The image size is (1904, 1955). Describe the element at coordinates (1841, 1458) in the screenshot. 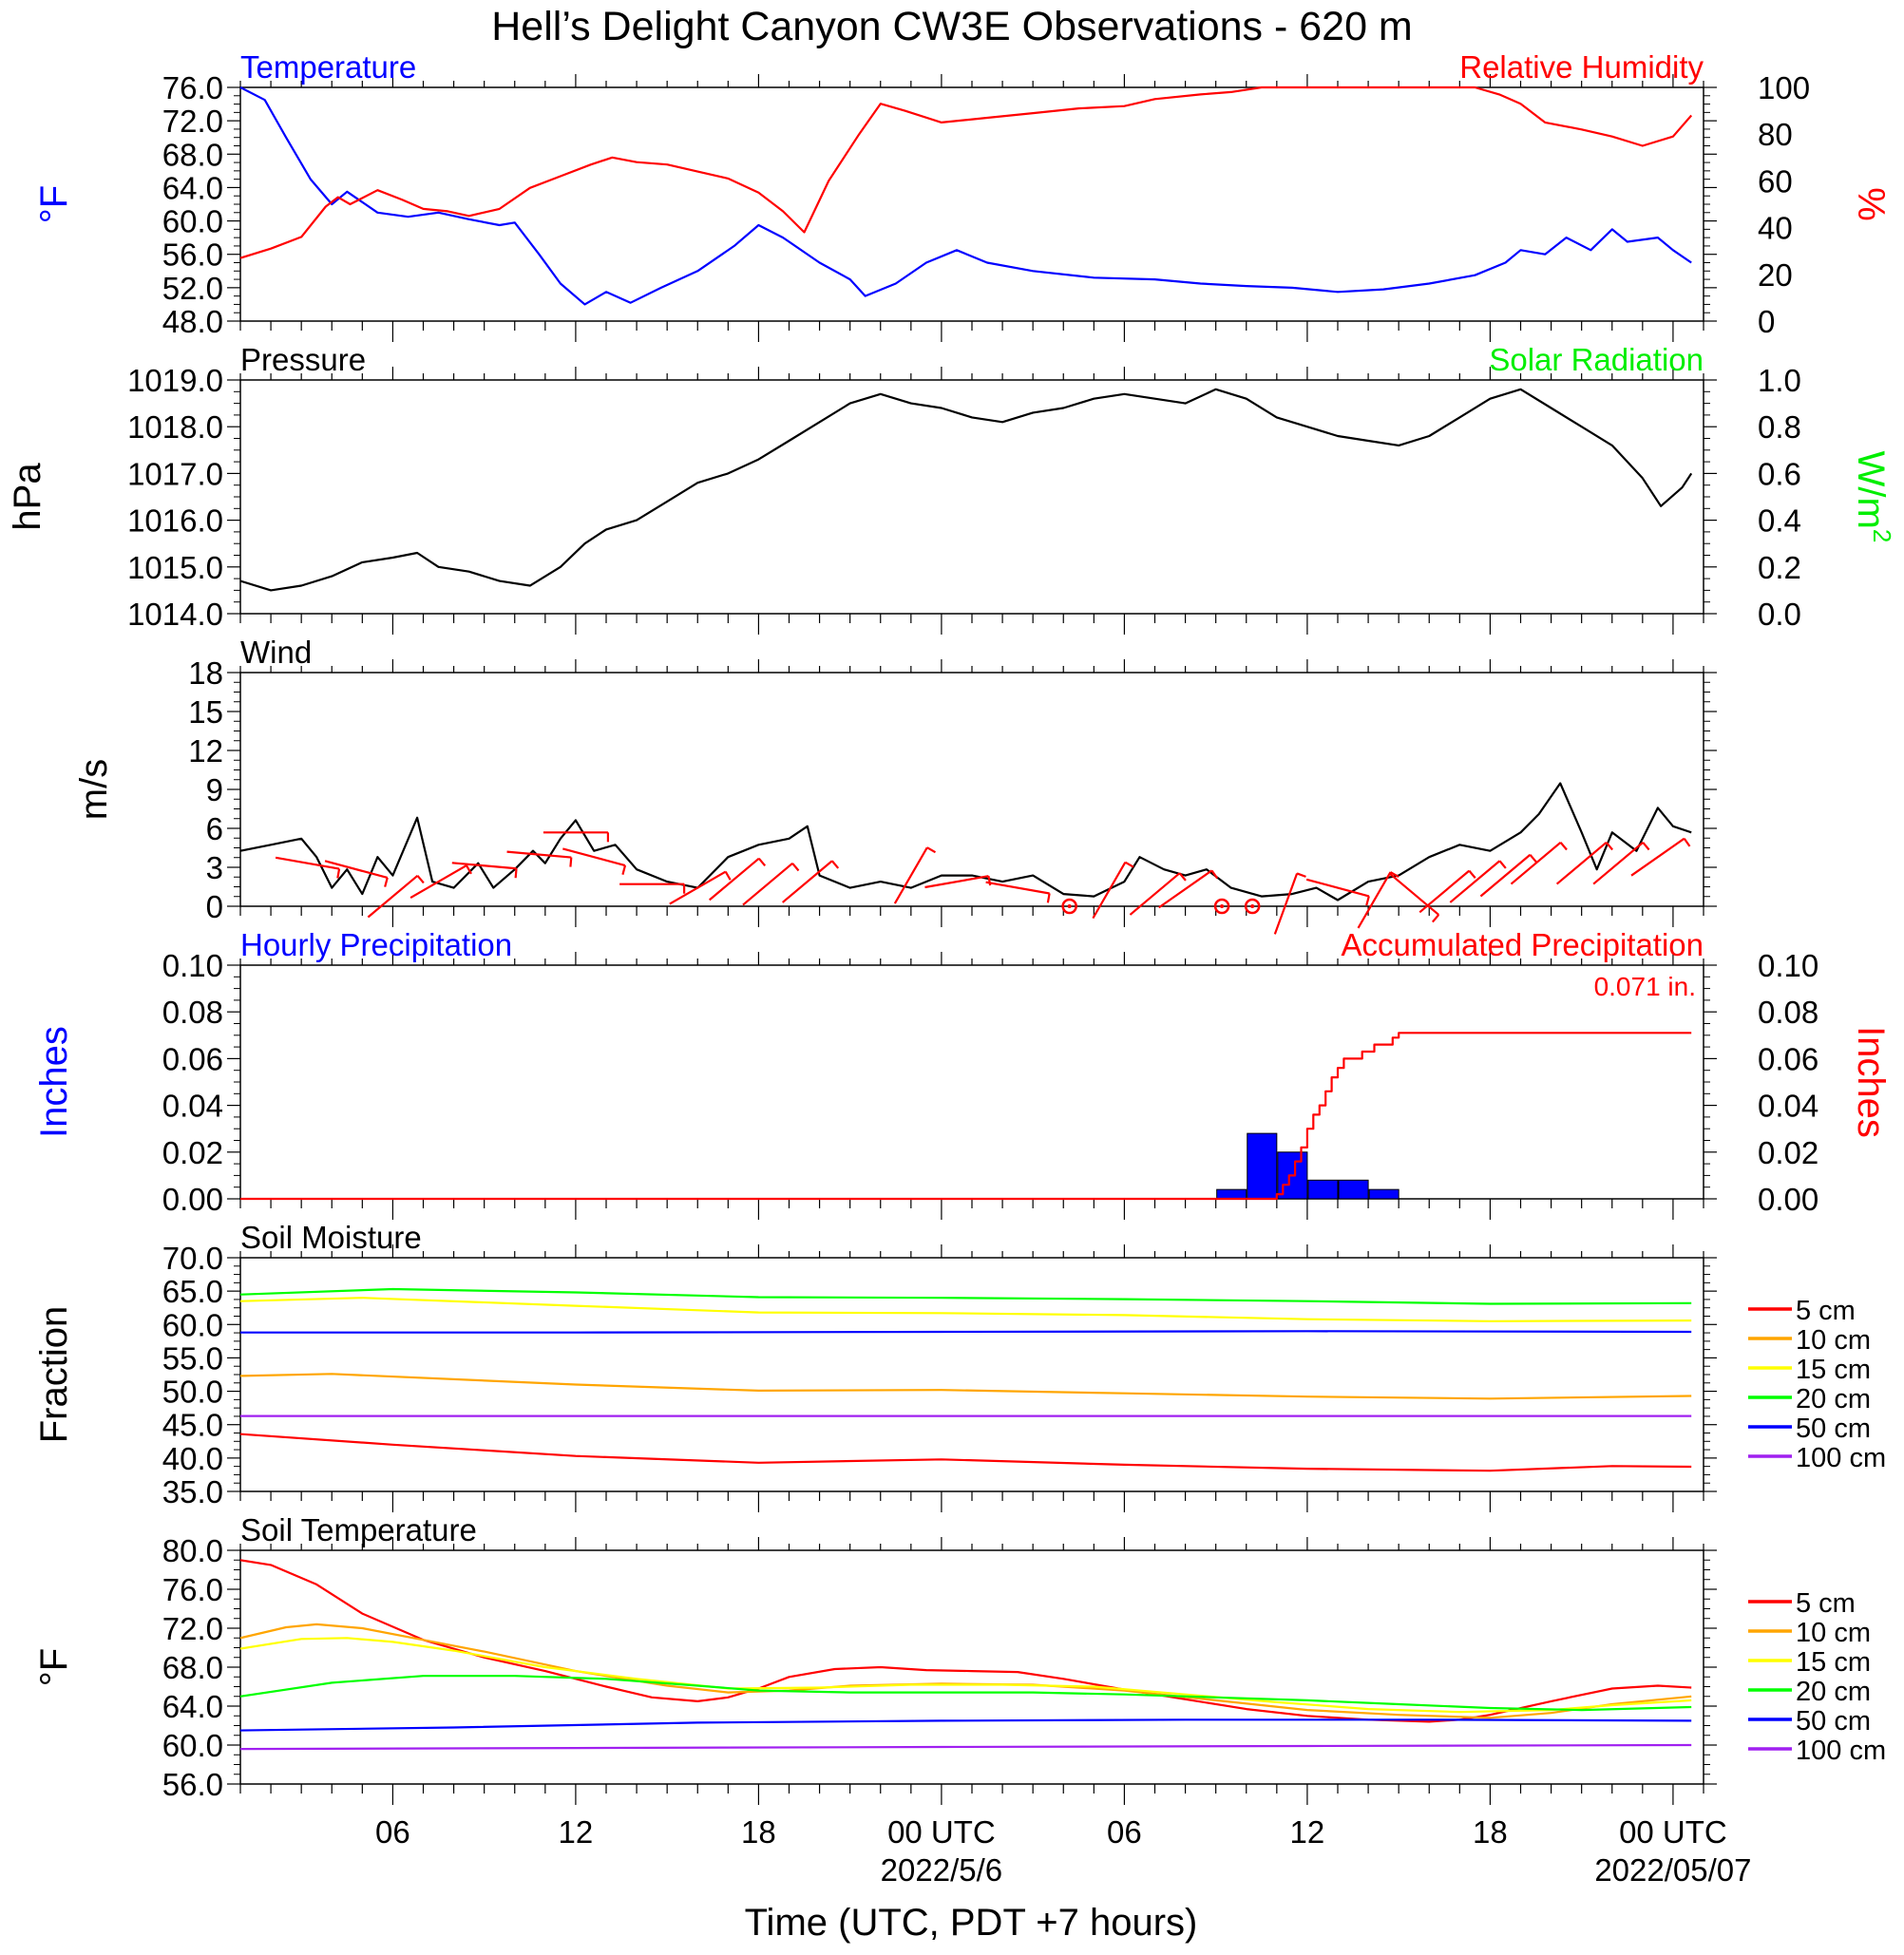

I see `legend-label: 100 cm` at that location.